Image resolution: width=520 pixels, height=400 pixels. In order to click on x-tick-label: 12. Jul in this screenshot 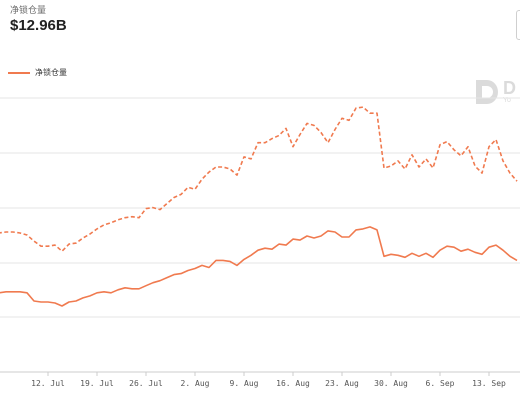, I will do `click(48, 383)`.